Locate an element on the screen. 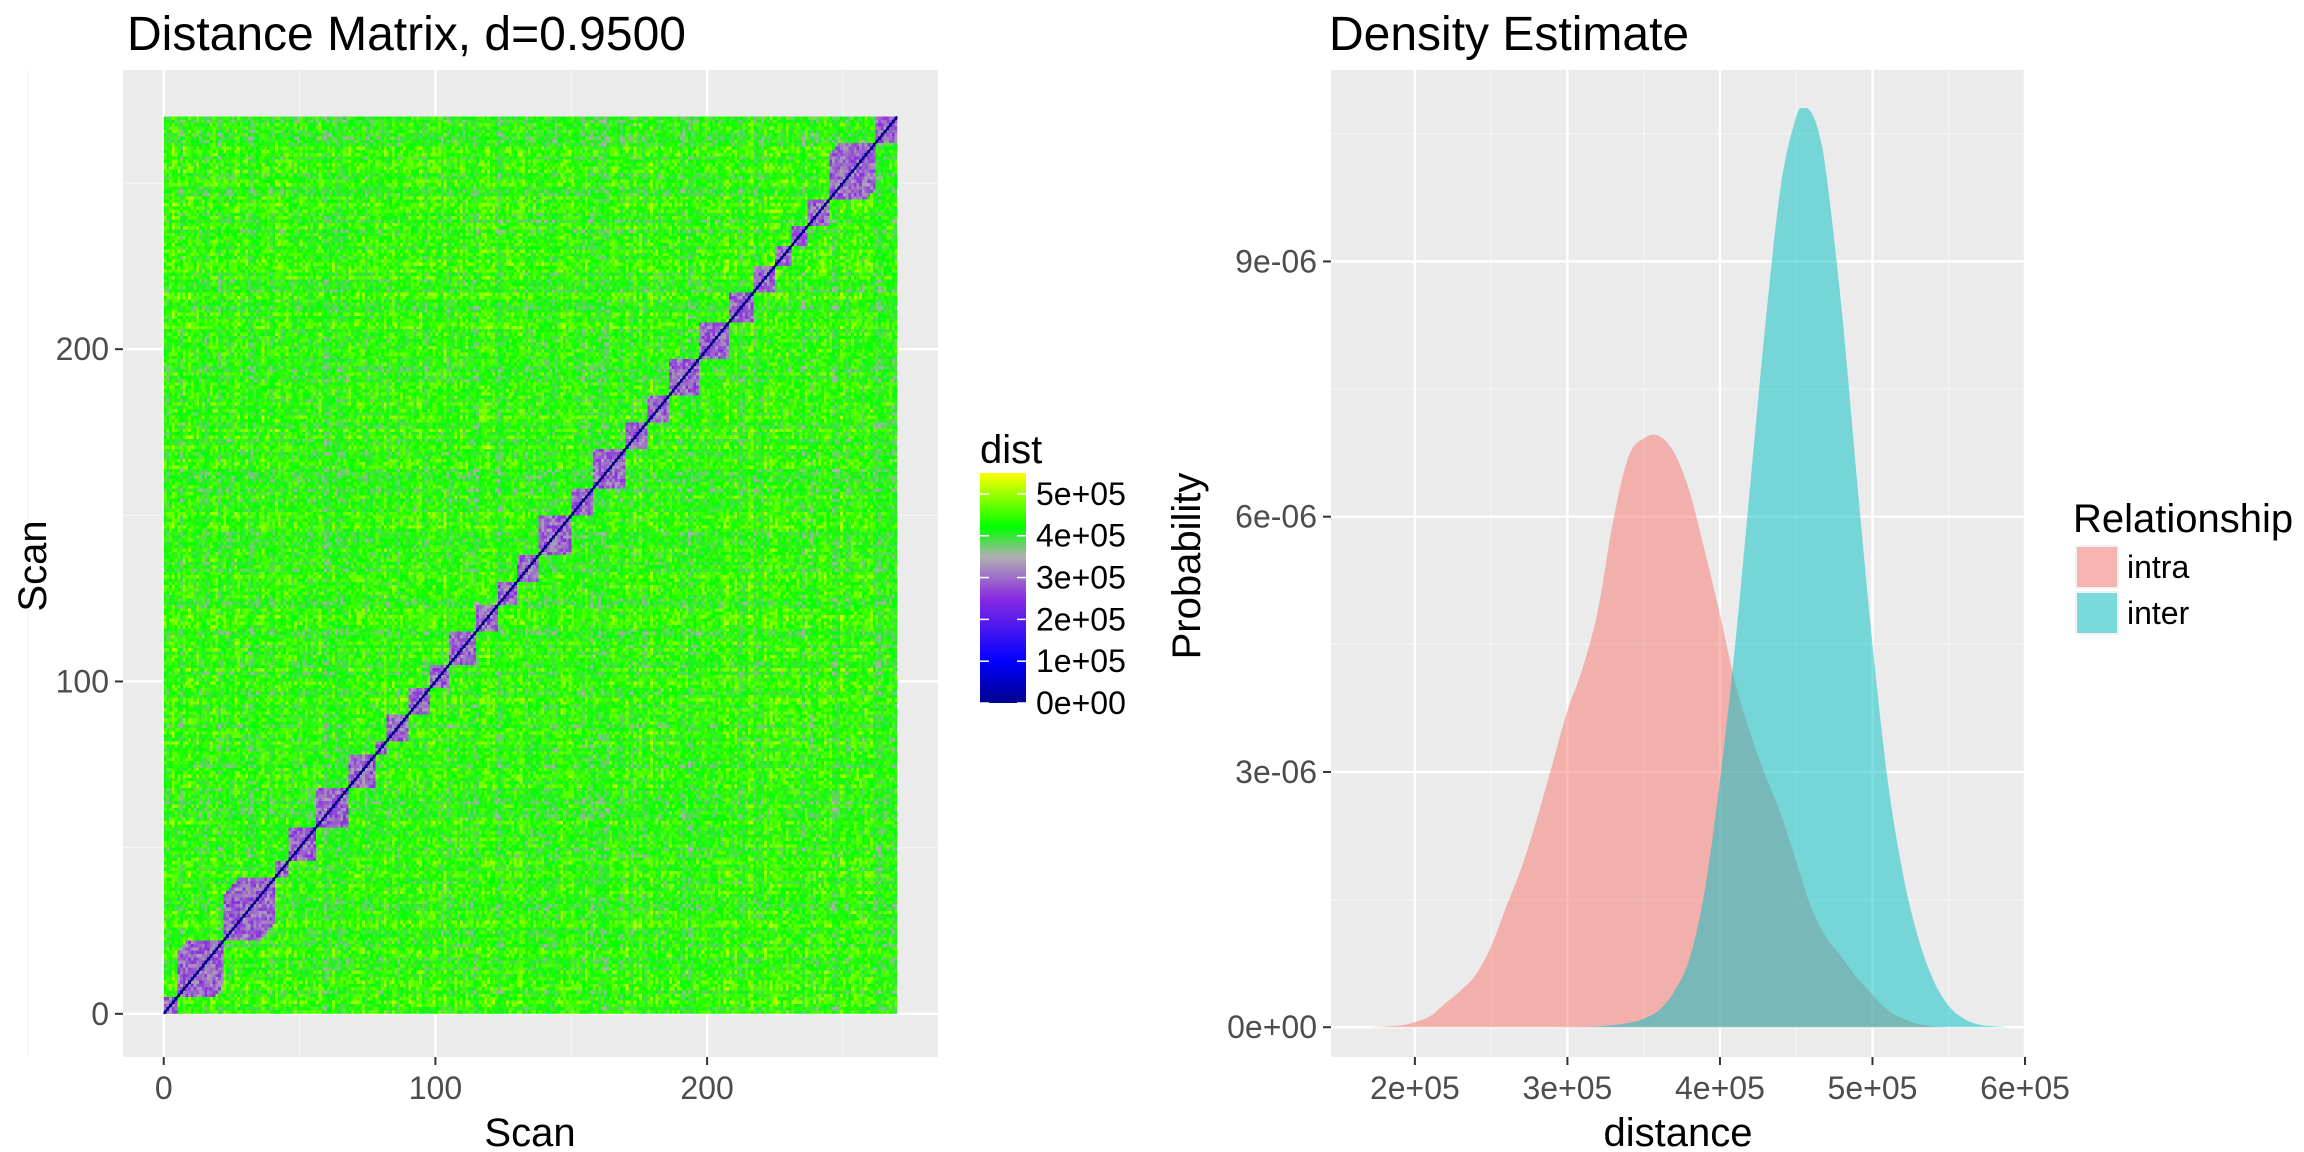 Image resolution: width=2304 pixels, height=1152 pixels. density-x-axis: 2e+05 3e+05 4e+05 5e+05 6e+05 is located at coordinates (1720, 1081).